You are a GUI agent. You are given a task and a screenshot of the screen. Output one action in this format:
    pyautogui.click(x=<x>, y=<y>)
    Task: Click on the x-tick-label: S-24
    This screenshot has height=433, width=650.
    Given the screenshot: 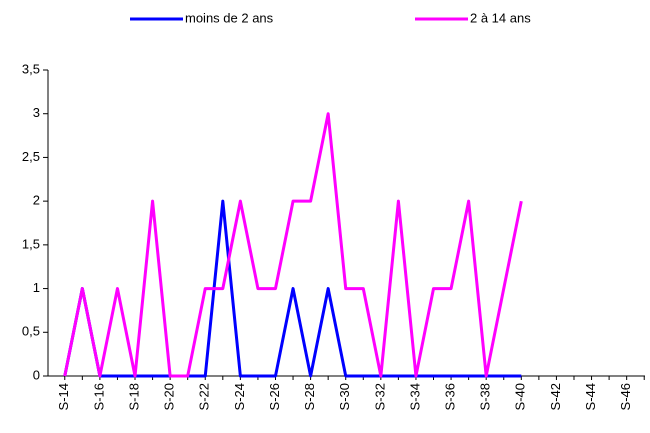 What is the action you would take?
    pyautogui.click(x=239, y=396)
    